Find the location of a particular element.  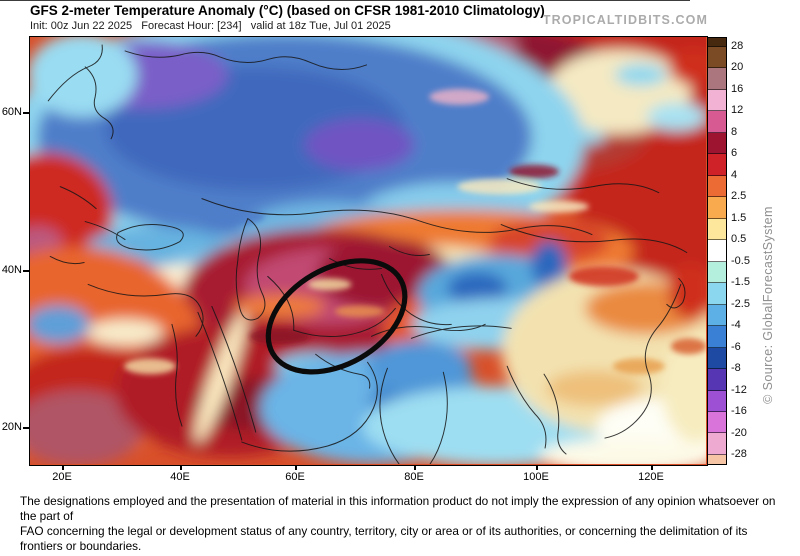

colorbar-label-28: 28 is located at coordinates (737, 46).